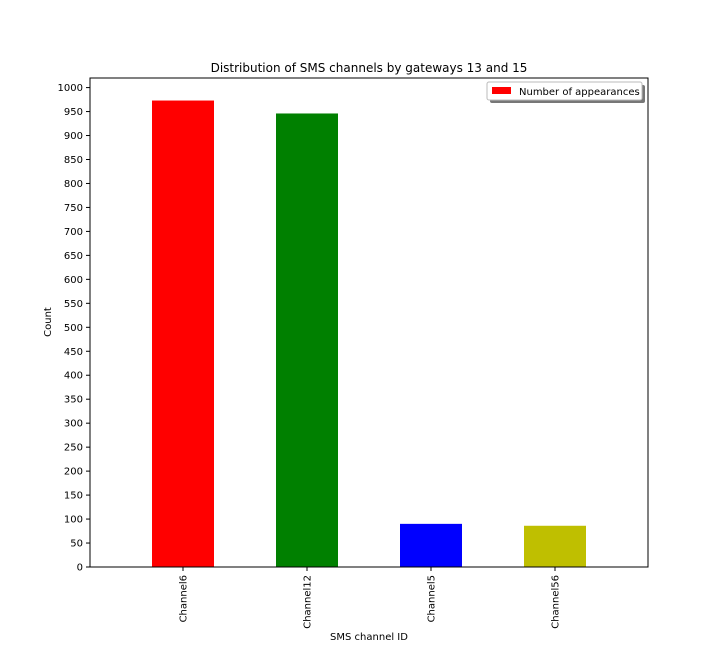  What do you see at coordinates (501, 90) in the screenshot?
I see `legend-swatch` at bounding box center [501, 90].